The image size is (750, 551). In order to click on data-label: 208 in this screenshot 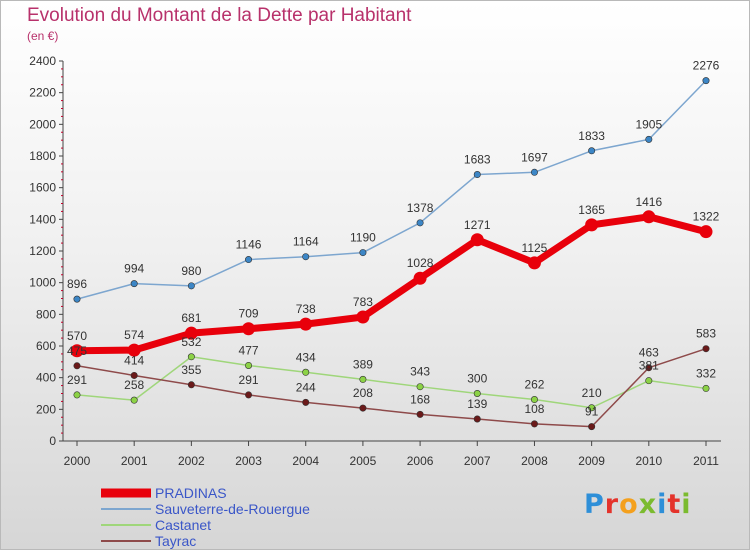, I will do `click(363, 393)`.